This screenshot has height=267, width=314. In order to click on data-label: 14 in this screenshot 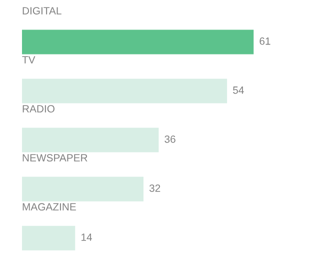, I will do `click(86, 237)`.